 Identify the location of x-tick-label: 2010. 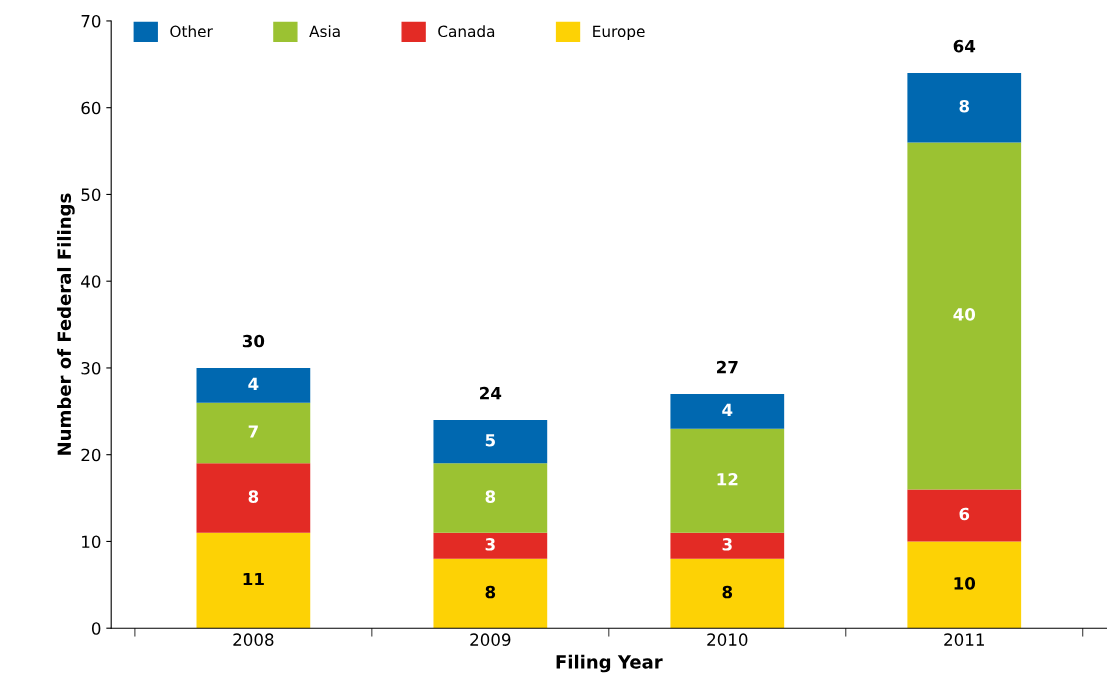
(727, 639).